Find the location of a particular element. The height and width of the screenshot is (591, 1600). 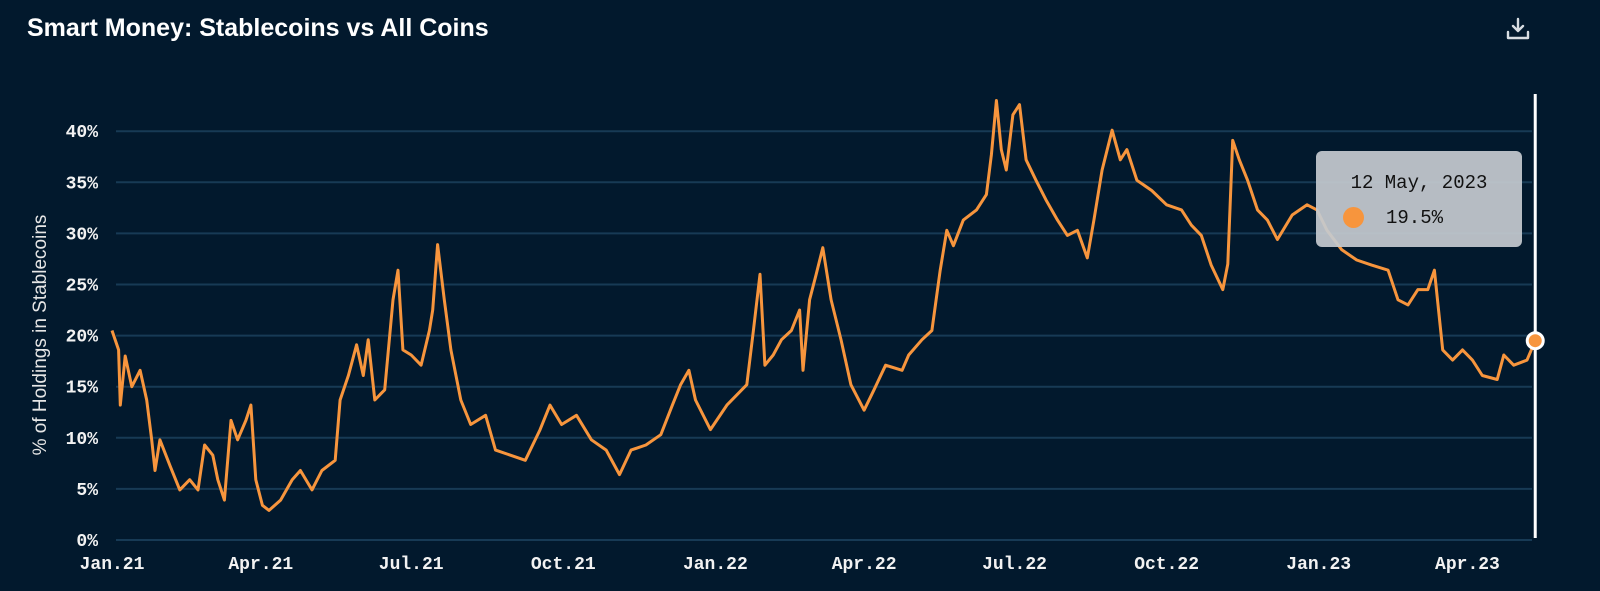

series-color-dot-icon is located at coordinates (1353, 217).